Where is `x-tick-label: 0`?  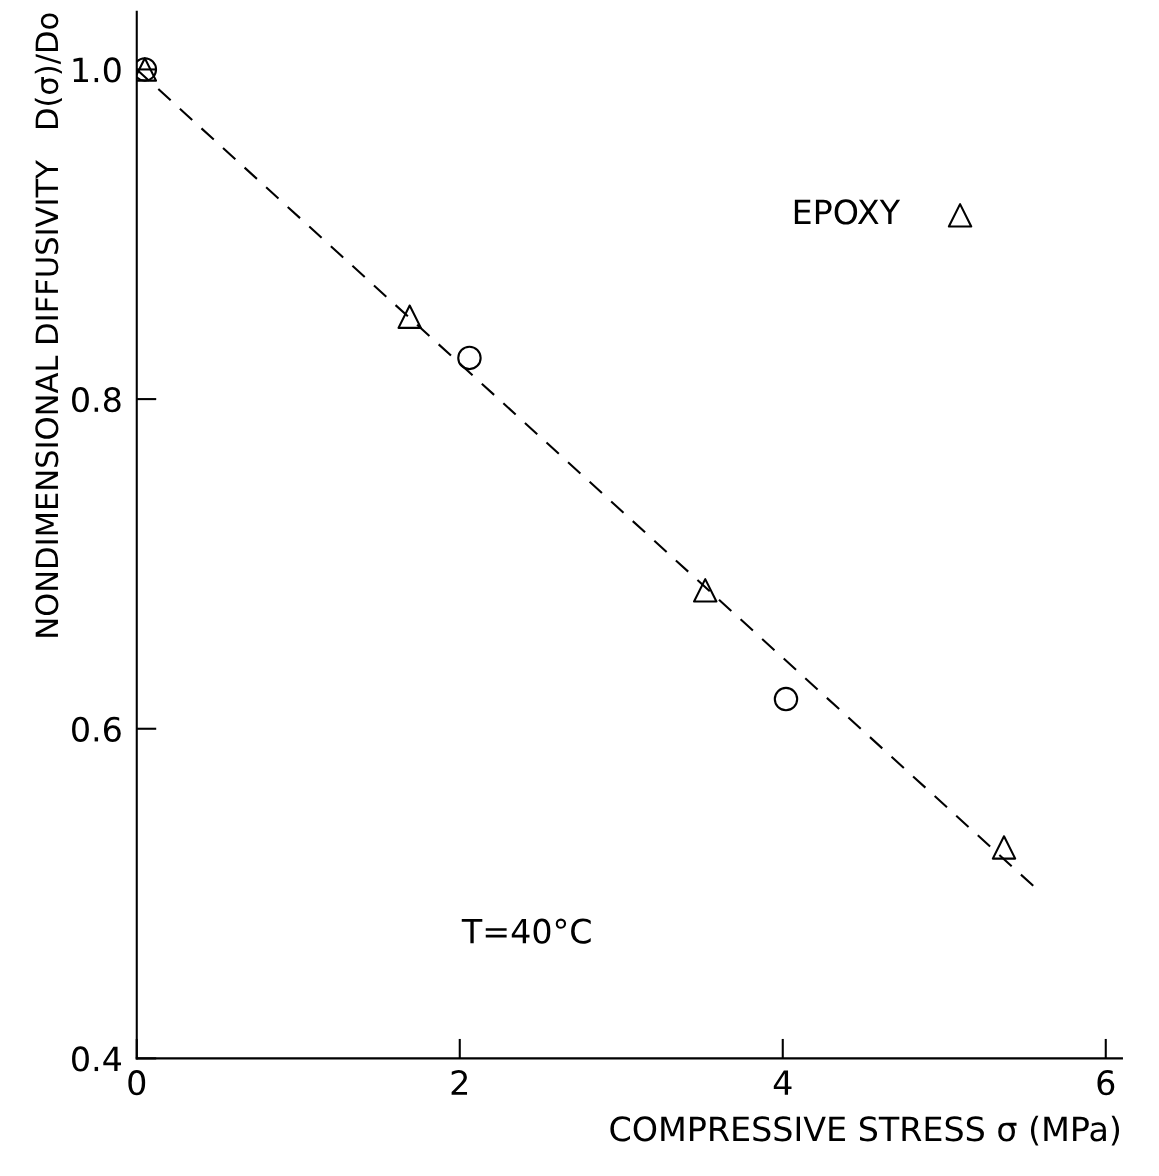 x-tick-label: 0 is located at coordinates (137, 1083).